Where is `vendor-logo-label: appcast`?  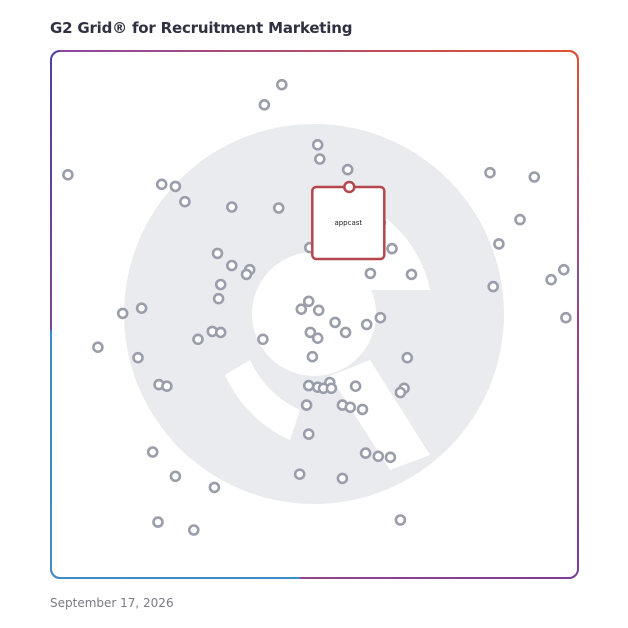 vendor-logo-label: appcast is located at coordinates (348, 223).